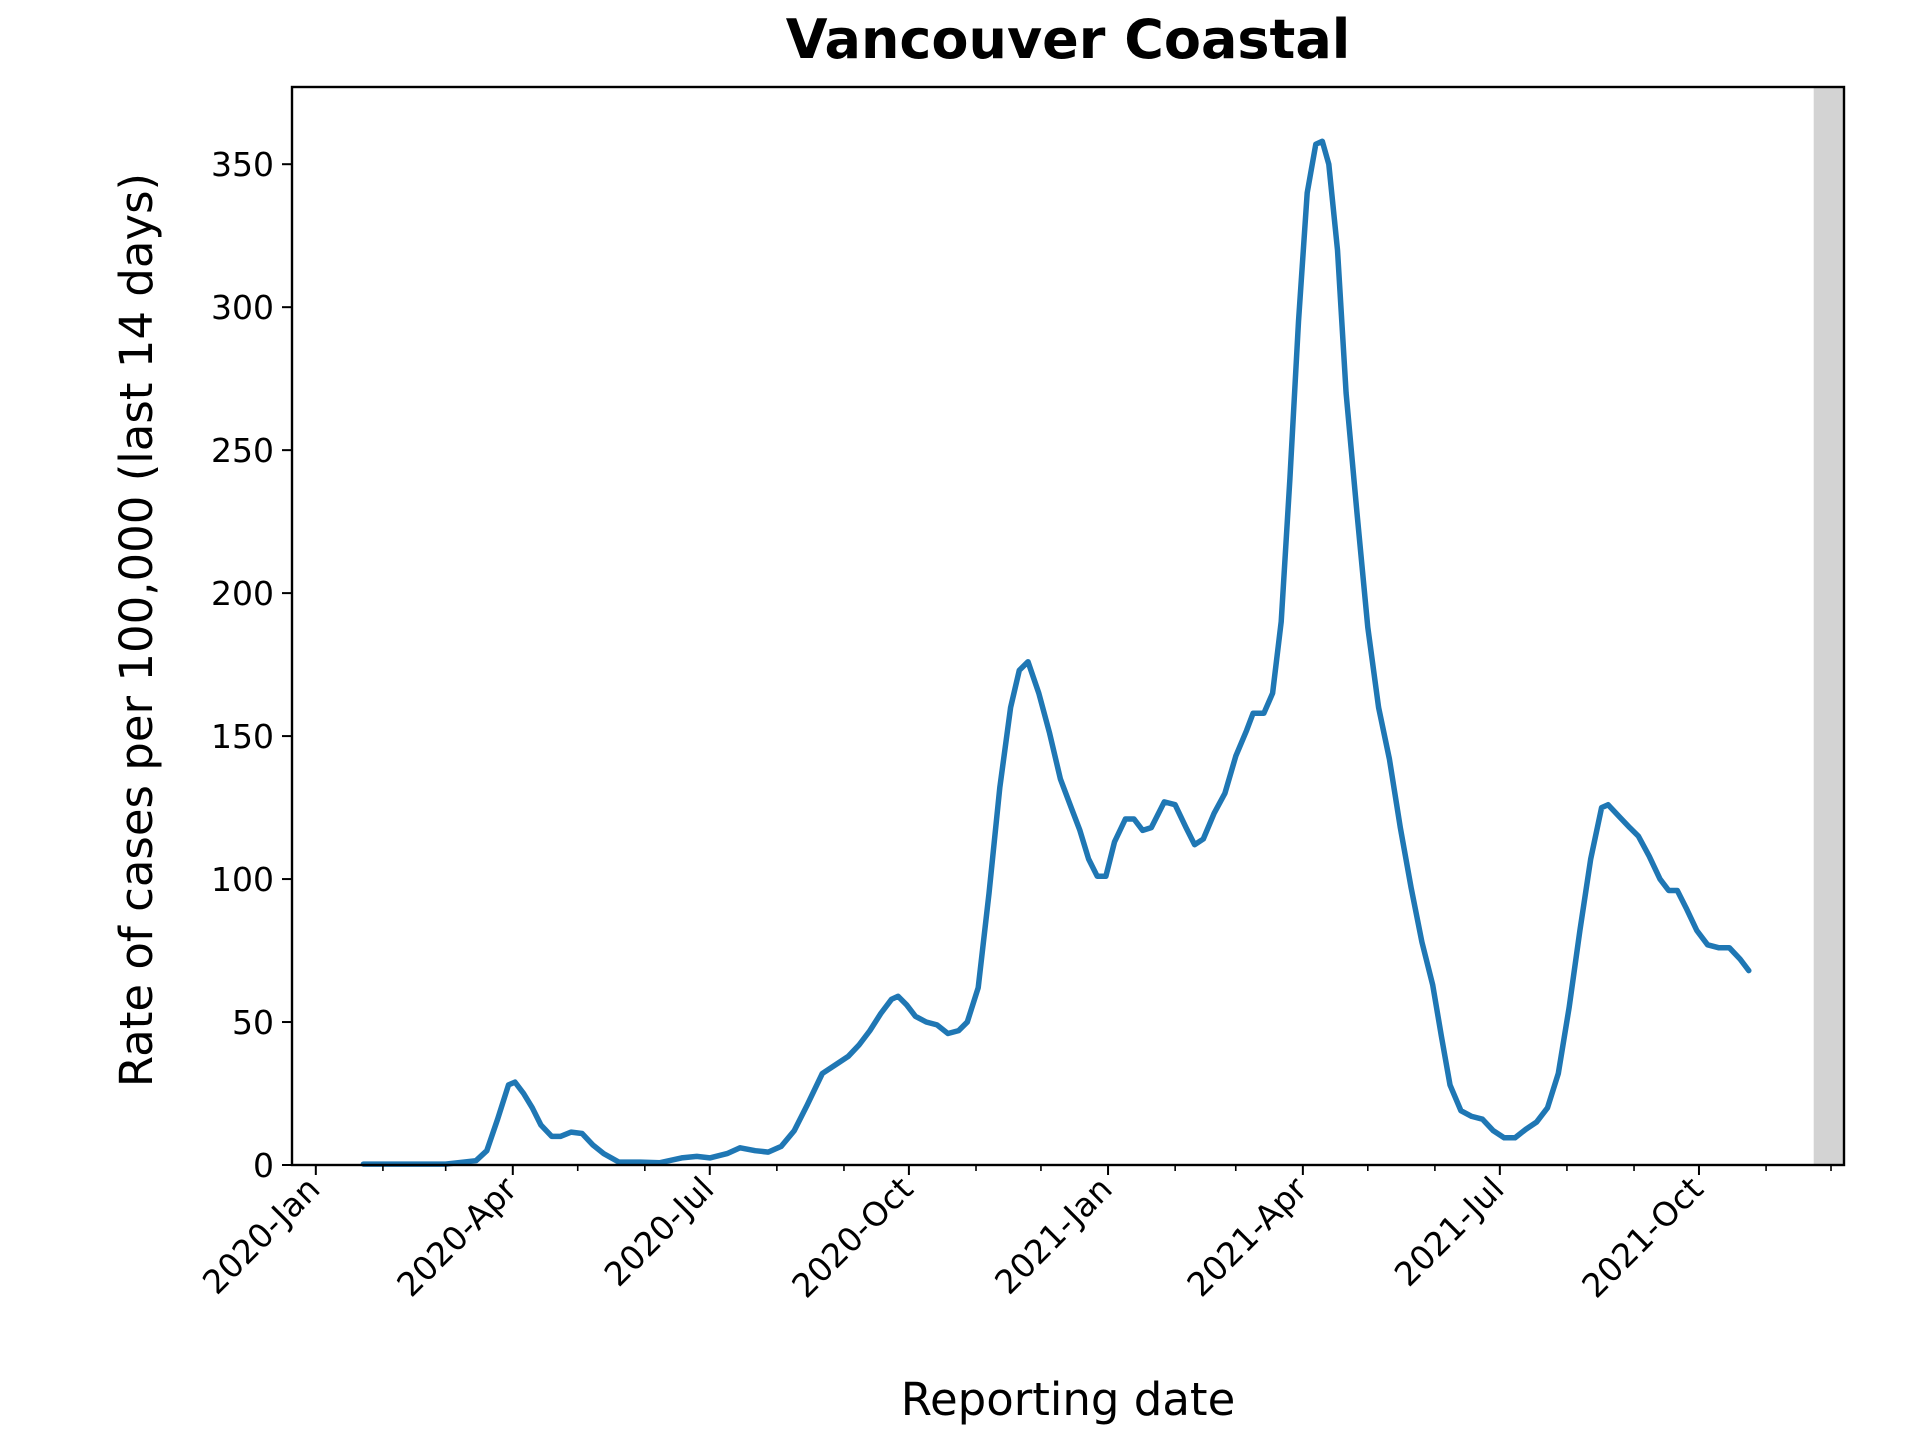  What do you see at coordinates (1068, 1399) in the screenshot?
I see `x-axis-label: Reporting date` at bounding box center [1068, 1399].